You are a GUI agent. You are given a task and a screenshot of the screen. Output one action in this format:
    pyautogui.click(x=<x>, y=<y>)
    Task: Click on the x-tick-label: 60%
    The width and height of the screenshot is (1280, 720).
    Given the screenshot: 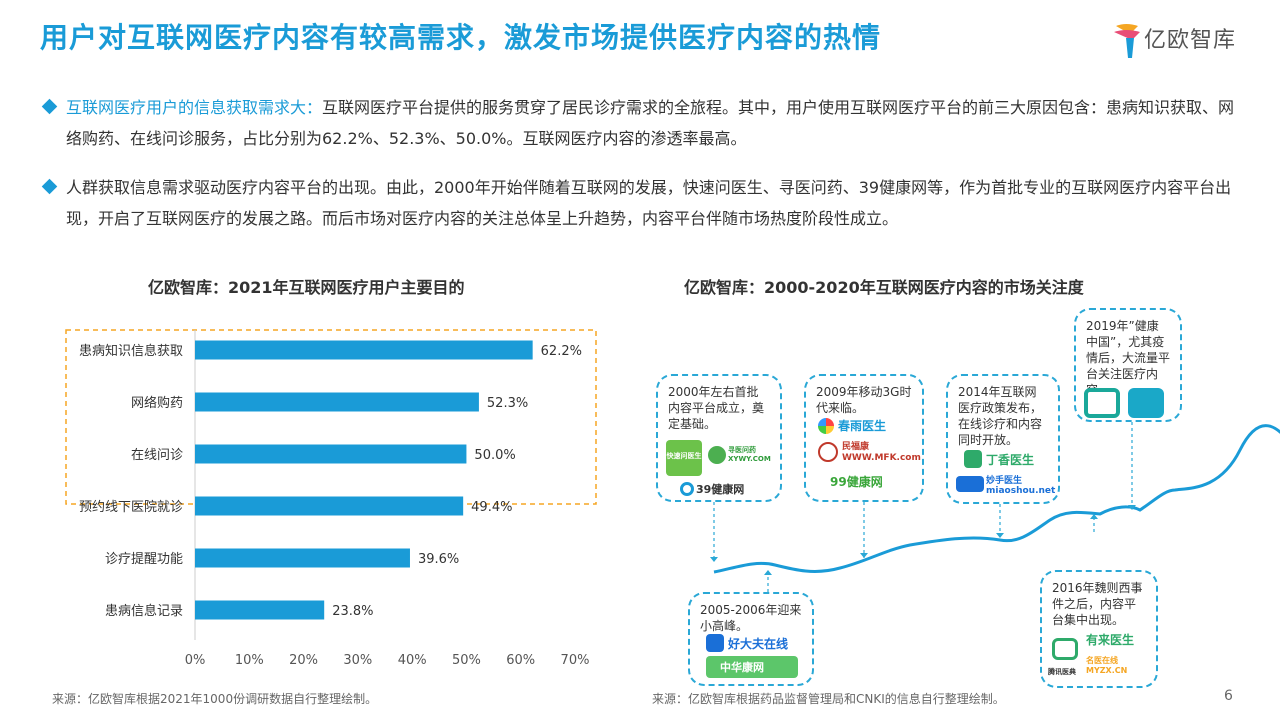 What is the action you would take?
    pyautogui.click(x=520, y=660)
    